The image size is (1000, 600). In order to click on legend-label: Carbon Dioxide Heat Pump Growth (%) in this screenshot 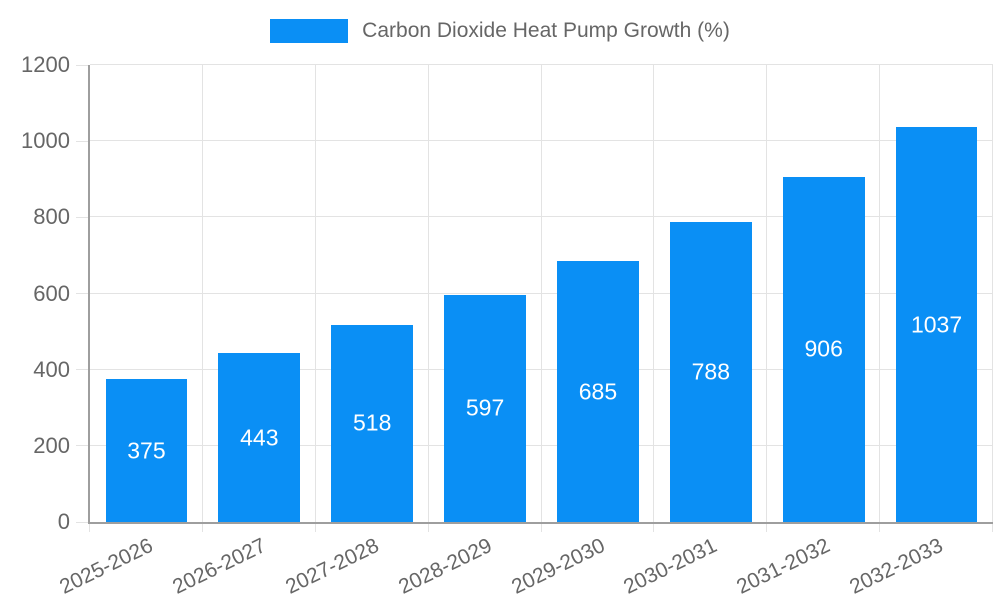, I will do `click(546, 30)`.